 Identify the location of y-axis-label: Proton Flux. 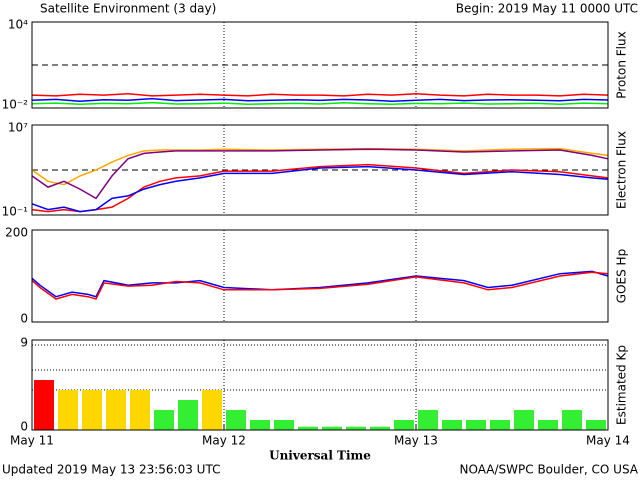
(622, 64).